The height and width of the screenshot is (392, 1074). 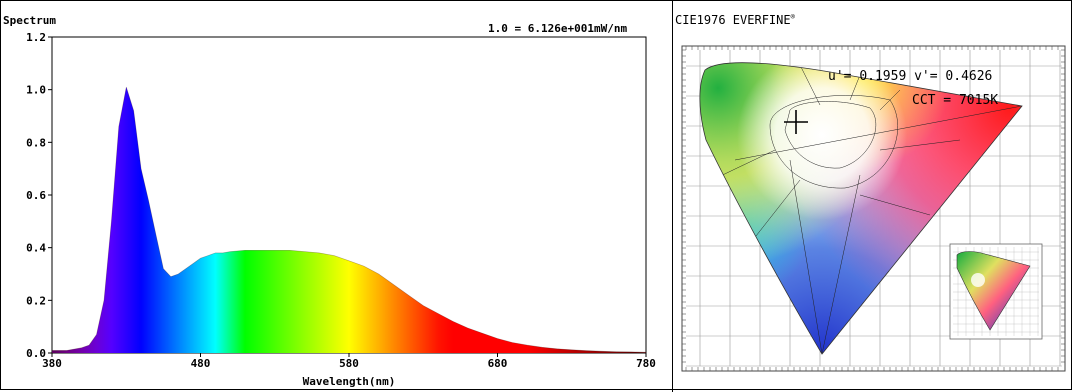 I want to click on x-tick-label: 380, so click(x=52, y=363).